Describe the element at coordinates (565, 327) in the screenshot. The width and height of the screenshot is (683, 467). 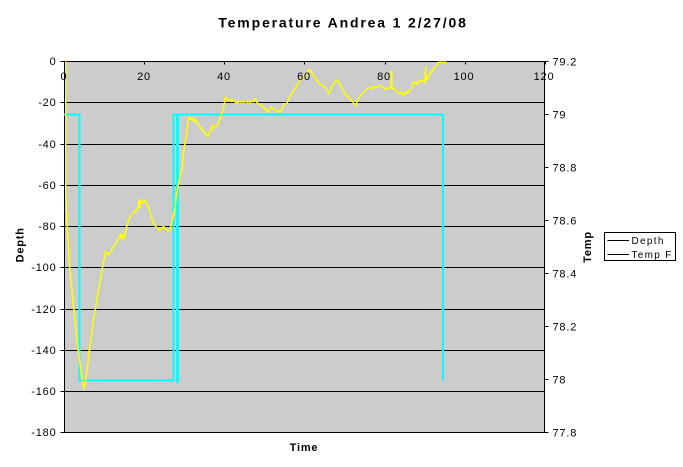
I see `svg-text: 78.2` at that location.